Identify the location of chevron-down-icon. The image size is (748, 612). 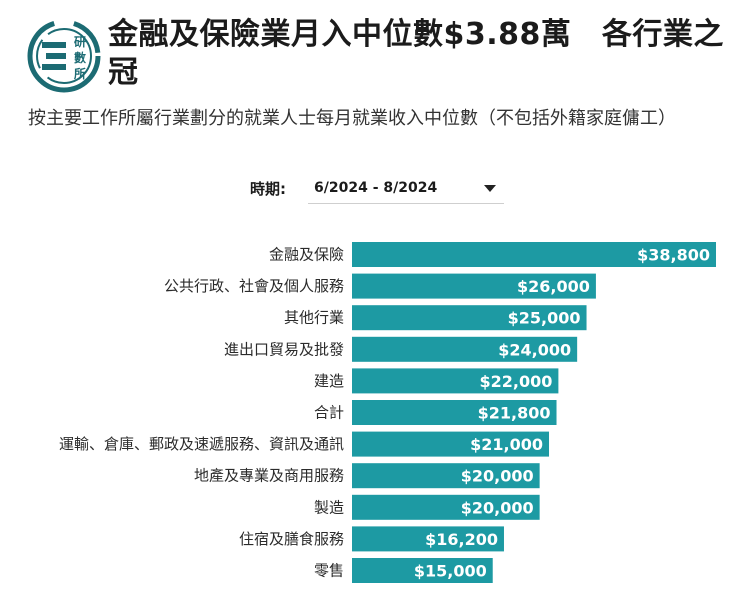
(490, 188).